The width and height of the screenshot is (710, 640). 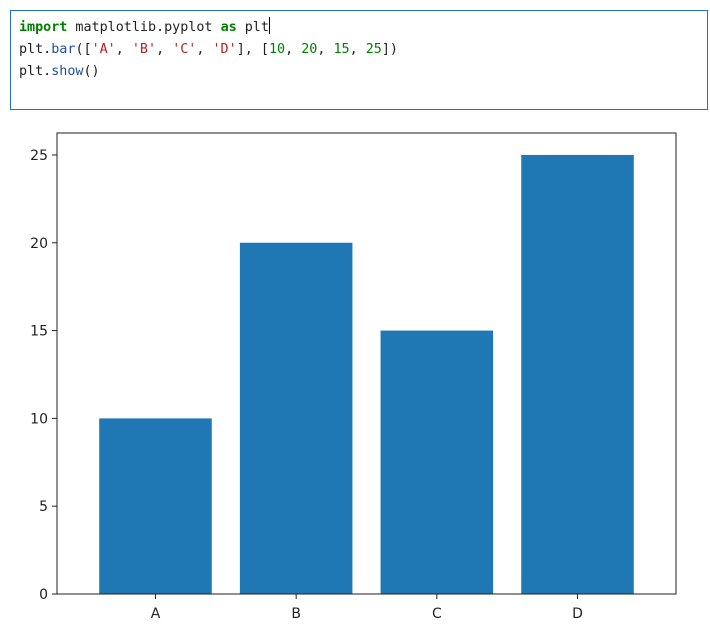 What do you see at coordinates (43, 595) in the screenshot?
I see `y-tick-label: 0` at bounding box center [43, 595].